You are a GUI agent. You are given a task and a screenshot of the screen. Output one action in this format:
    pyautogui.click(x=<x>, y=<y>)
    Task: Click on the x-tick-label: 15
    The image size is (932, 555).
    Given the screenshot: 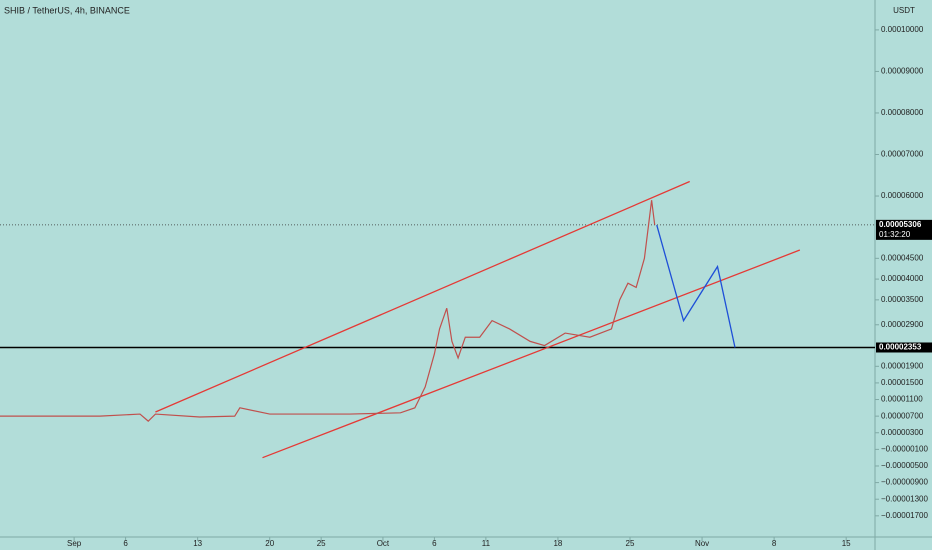 What is the action you would take?
    pyautogui.click(x=846, y=543)
    